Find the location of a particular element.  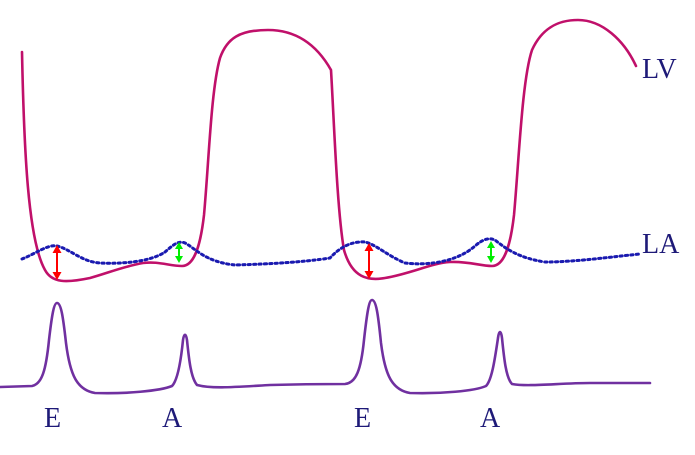

e-wave-label-2: E is located at coordinates (363, 418).